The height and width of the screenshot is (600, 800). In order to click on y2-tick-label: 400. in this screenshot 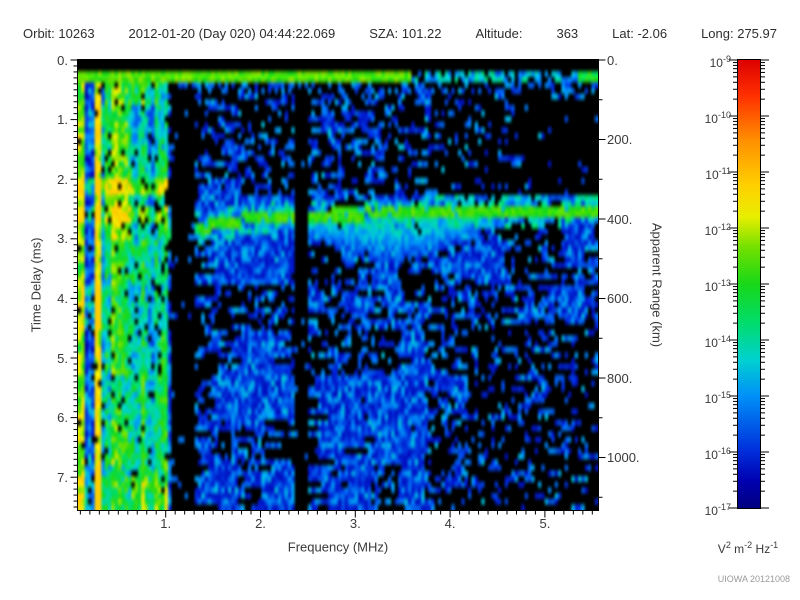, I will do `click(620, 219)`.